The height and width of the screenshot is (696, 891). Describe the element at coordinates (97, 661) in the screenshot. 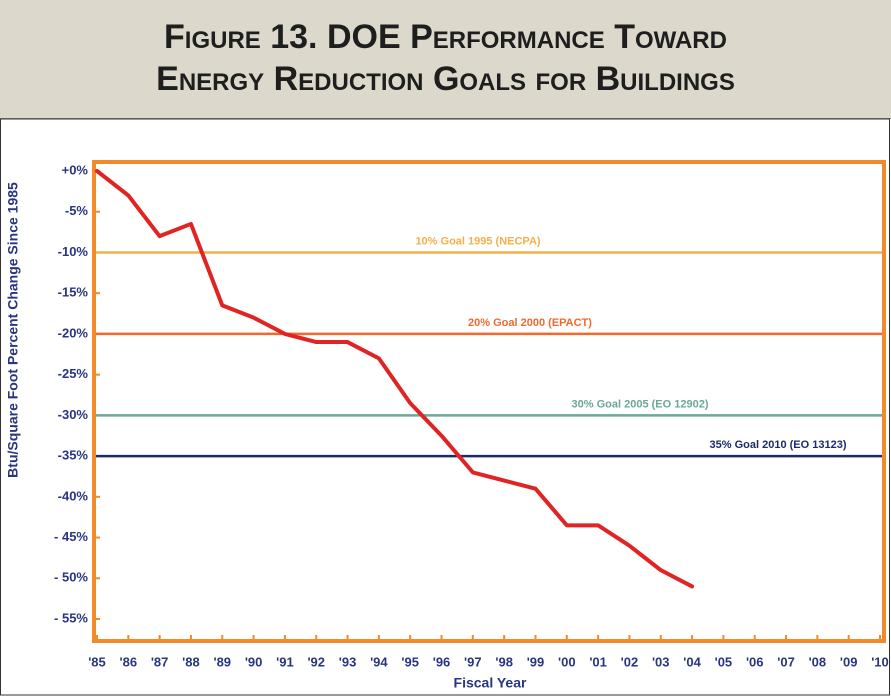

I see `x-tick-label: '85` at that location.